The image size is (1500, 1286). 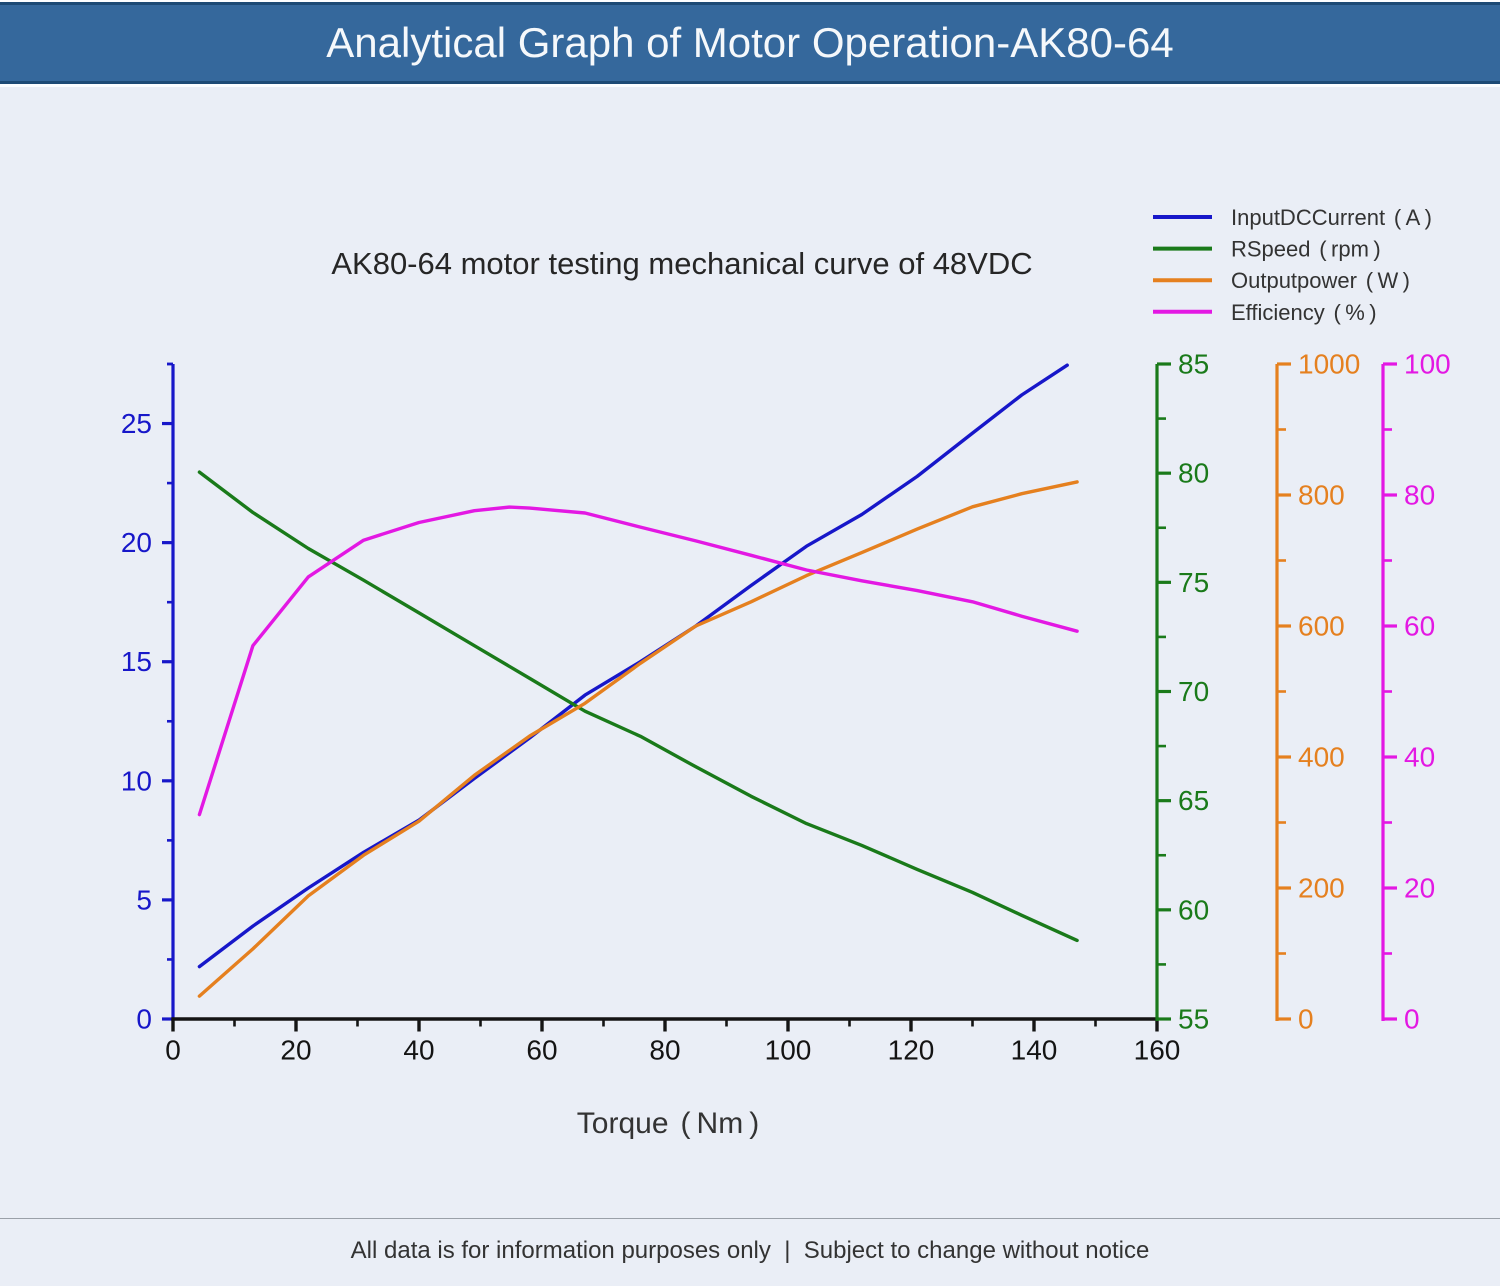 I want to click on svg-text: 400, so click(x=1321, y=757).